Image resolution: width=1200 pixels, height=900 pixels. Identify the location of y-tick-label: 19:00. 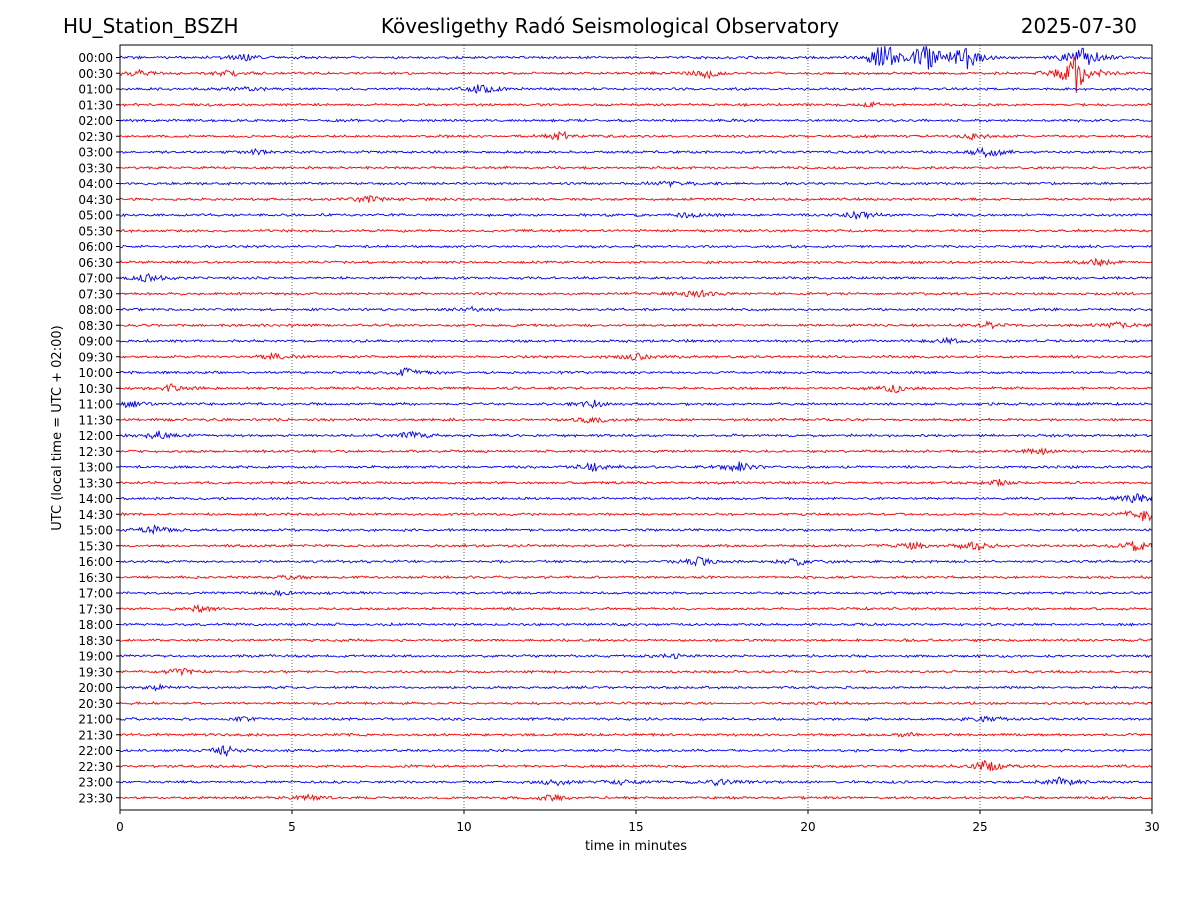
(95, 657).